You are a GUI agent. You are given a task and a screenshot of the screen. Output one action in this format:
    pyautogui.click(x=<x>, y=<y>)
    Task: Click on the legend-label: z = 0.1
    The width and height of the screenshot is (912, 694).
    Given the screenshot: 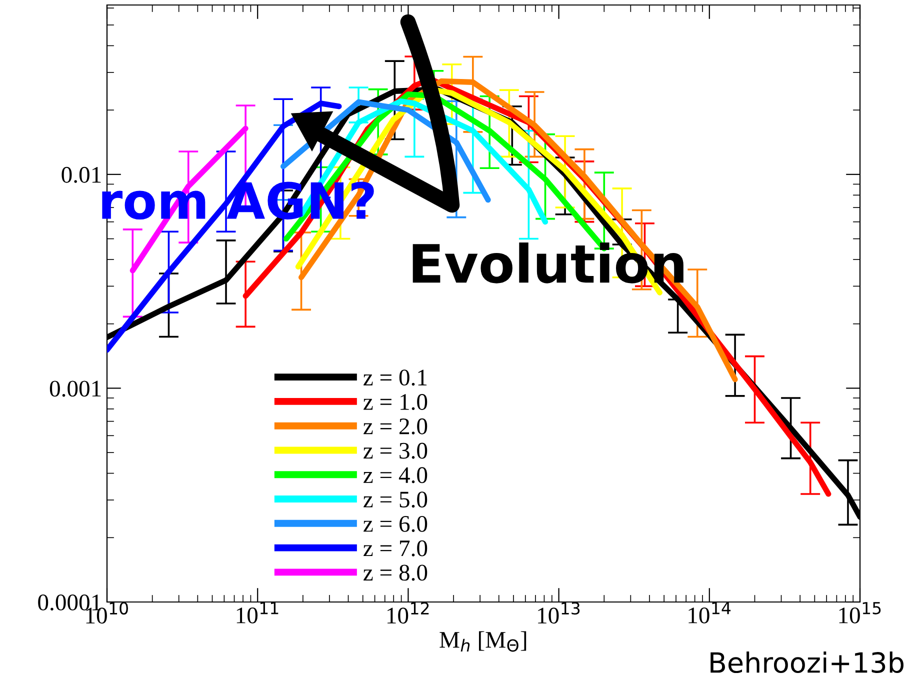 What is the action you would take?
    pyautogui.click(x=395, y=378)
    